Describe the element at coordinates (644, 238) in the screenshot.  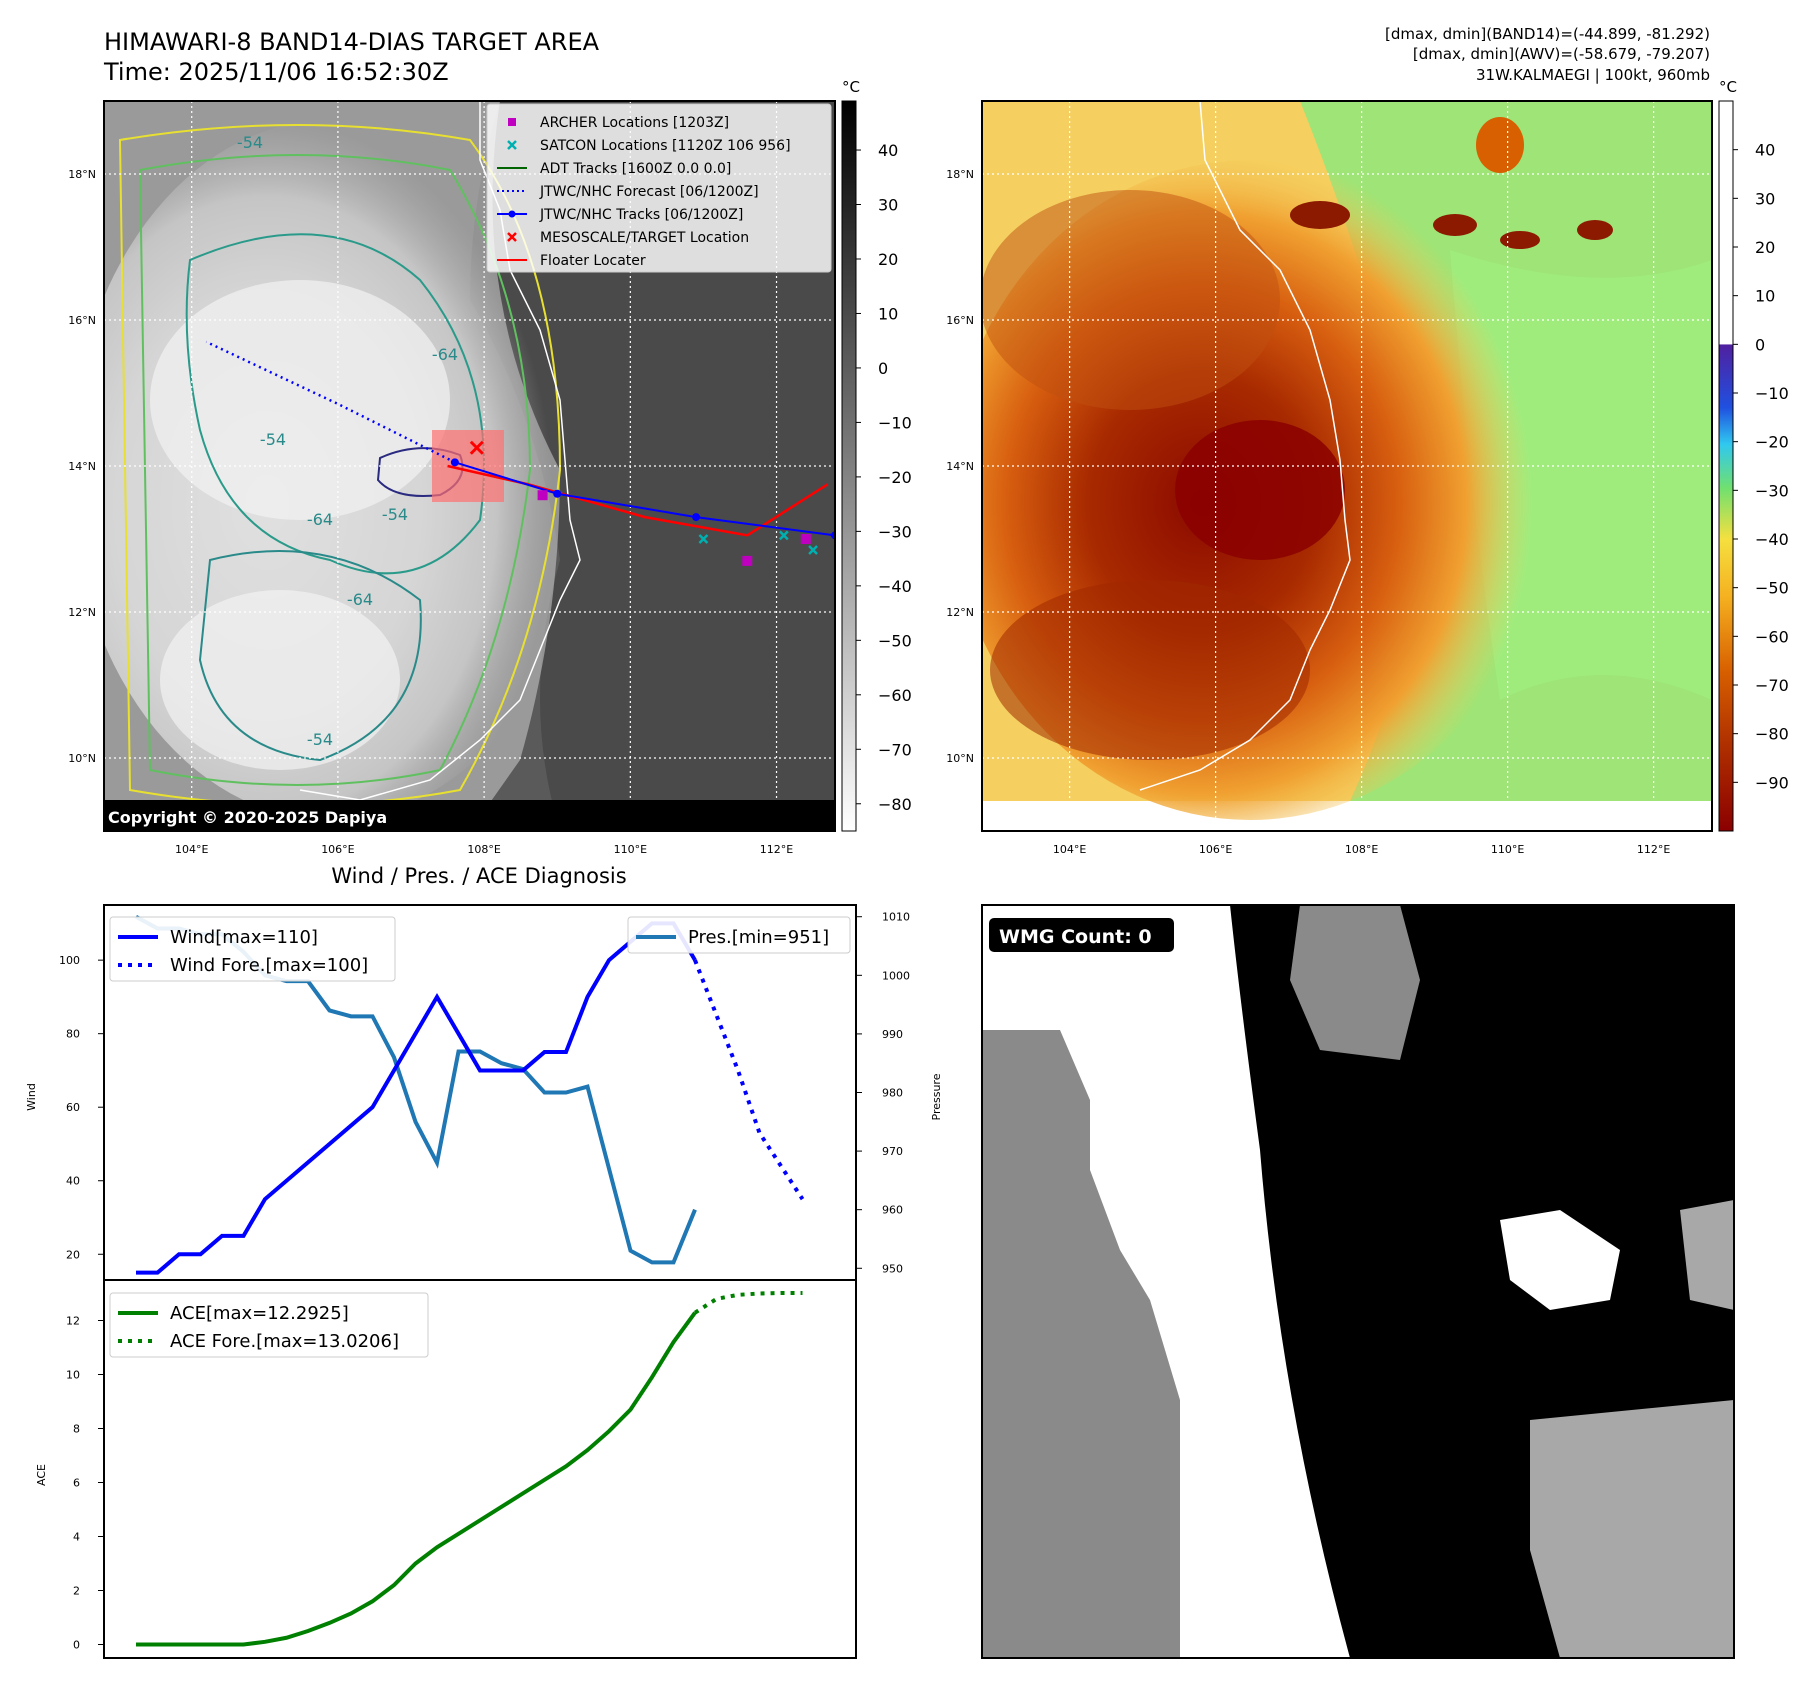
I see `legend-label: MESOSCALE/TARGET Location` at that location.